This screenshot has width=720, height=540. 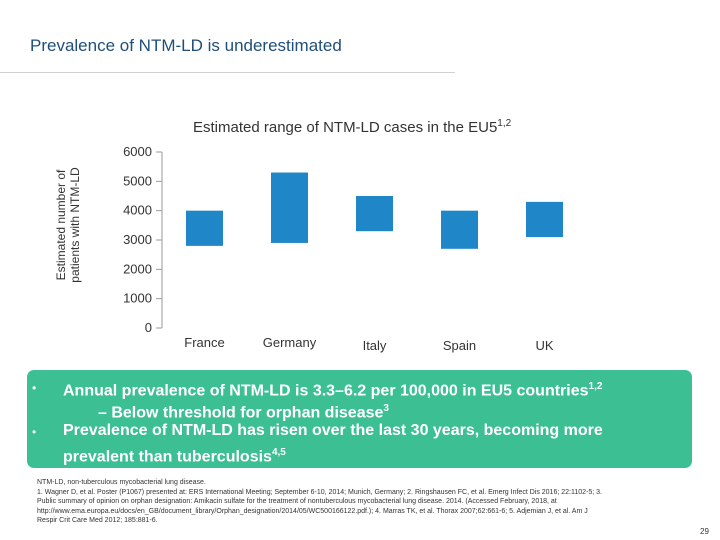 What do you see at coordinates (167, 457) in the screenshot?
I see `summary-bullet-2-text: prevalent than tuberculosis` at bounding box center [167, 457].